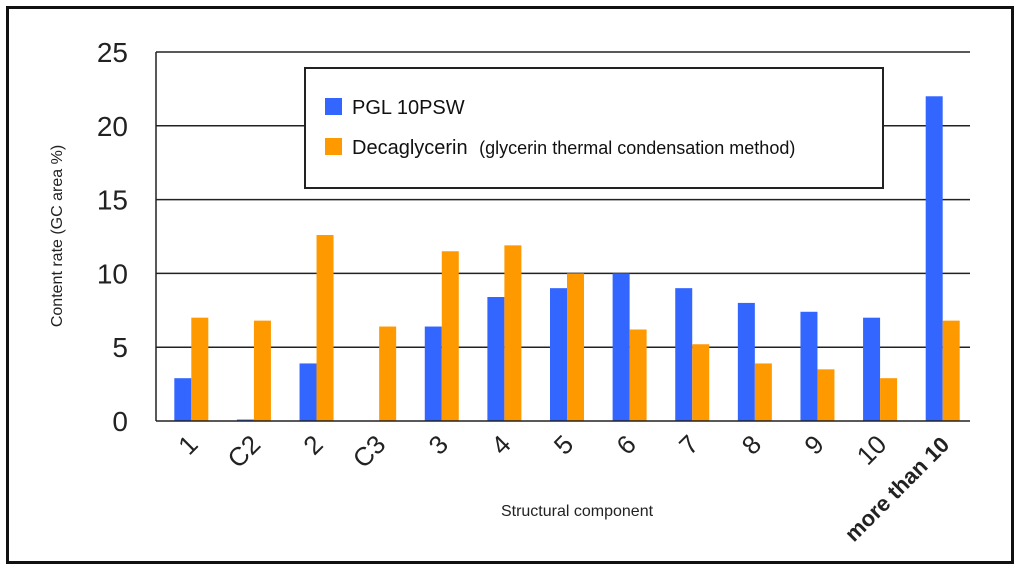 This screenshot has width=1024, height=576. What do you see at coordinates (120, 421) in the screenshot?
I see `y-tick-label: 0` at bounding box center [120, 421].